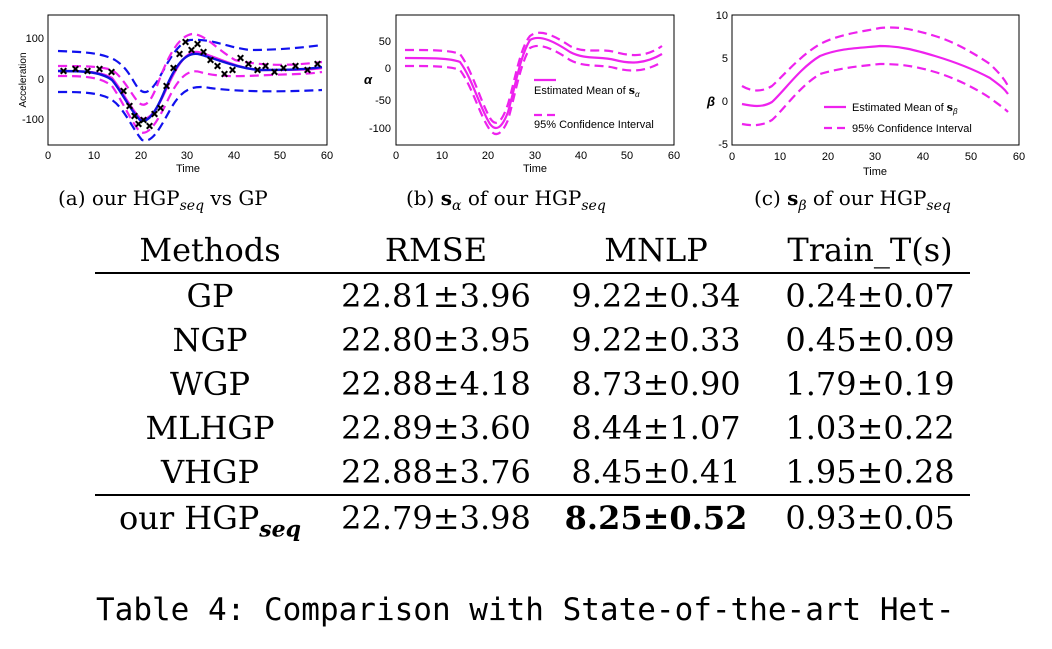 This screenshot has width=1052, height=649. Describe the element at coordinates (875, 59) in the screenshot. I see `beta-upper-band` at that location.